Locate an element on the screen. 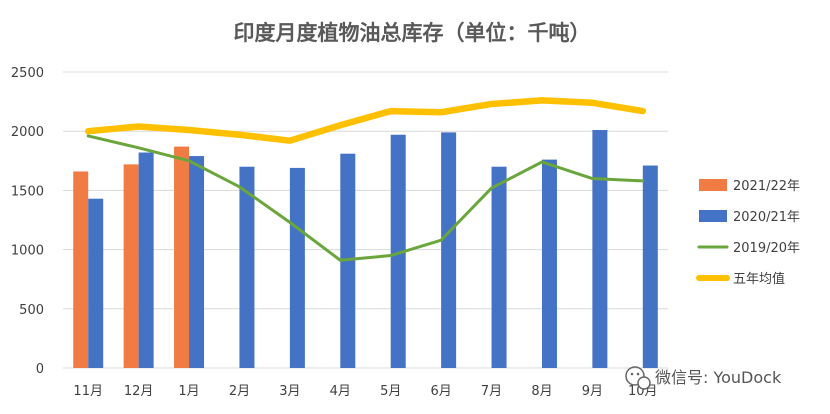  x-tick-label: 8月 is located at coordinates (541, 391).